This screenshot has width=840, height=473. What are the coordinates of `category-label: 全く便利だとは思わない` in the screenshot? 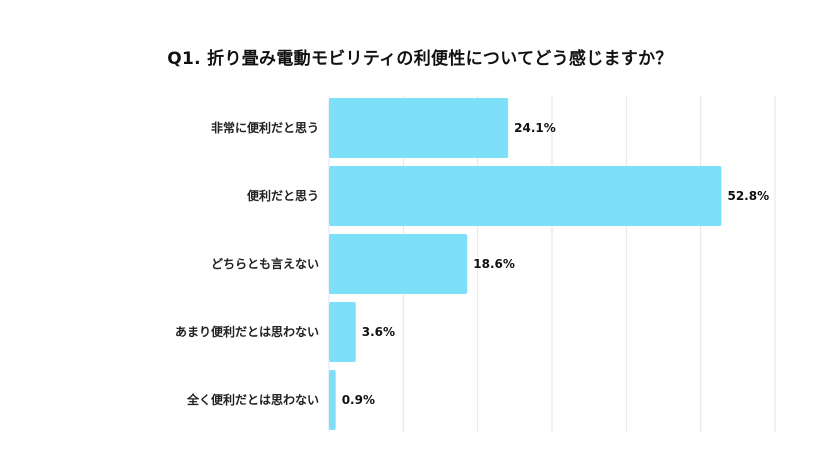 It's located at (252, 399).